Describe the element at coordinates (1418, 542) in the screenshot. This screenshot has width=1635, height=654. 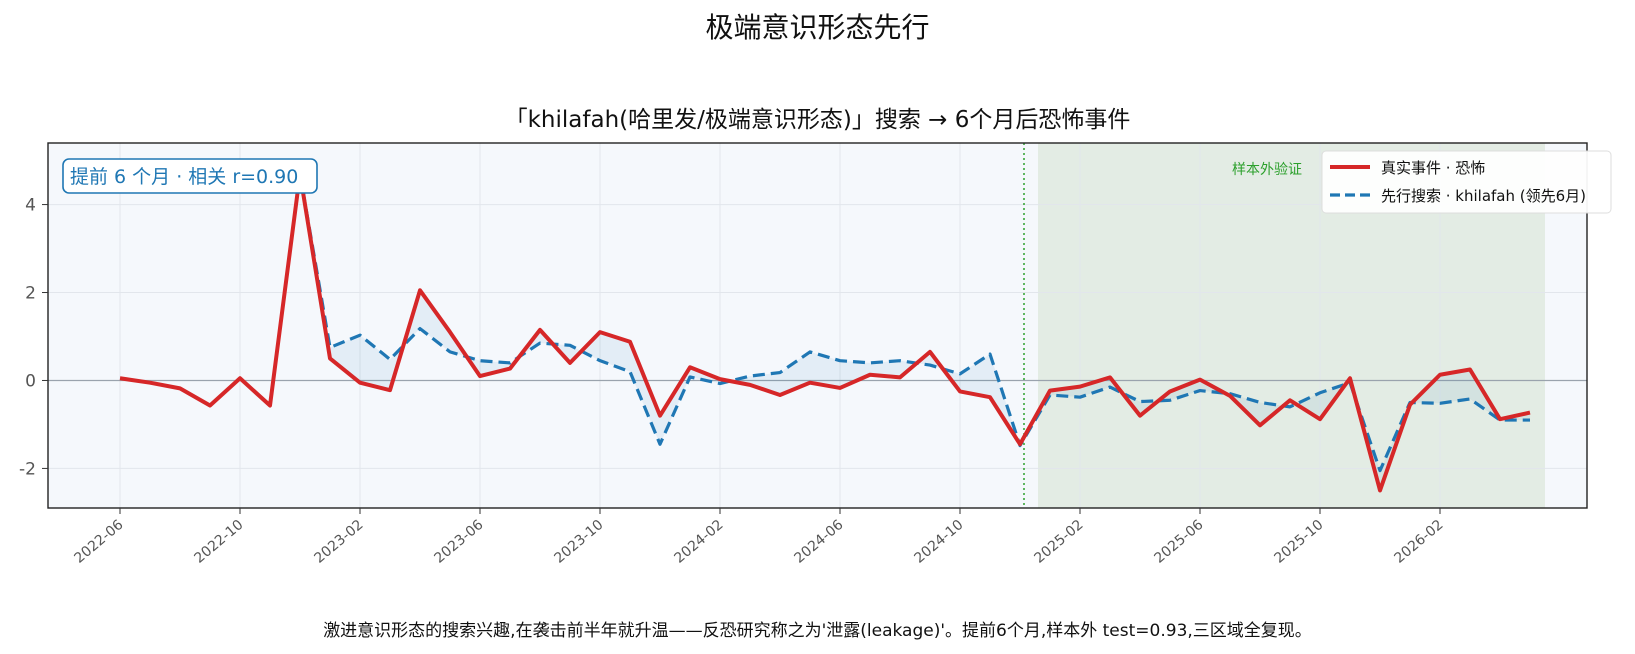
I see `x-tick-label: 2026-02` at that location.